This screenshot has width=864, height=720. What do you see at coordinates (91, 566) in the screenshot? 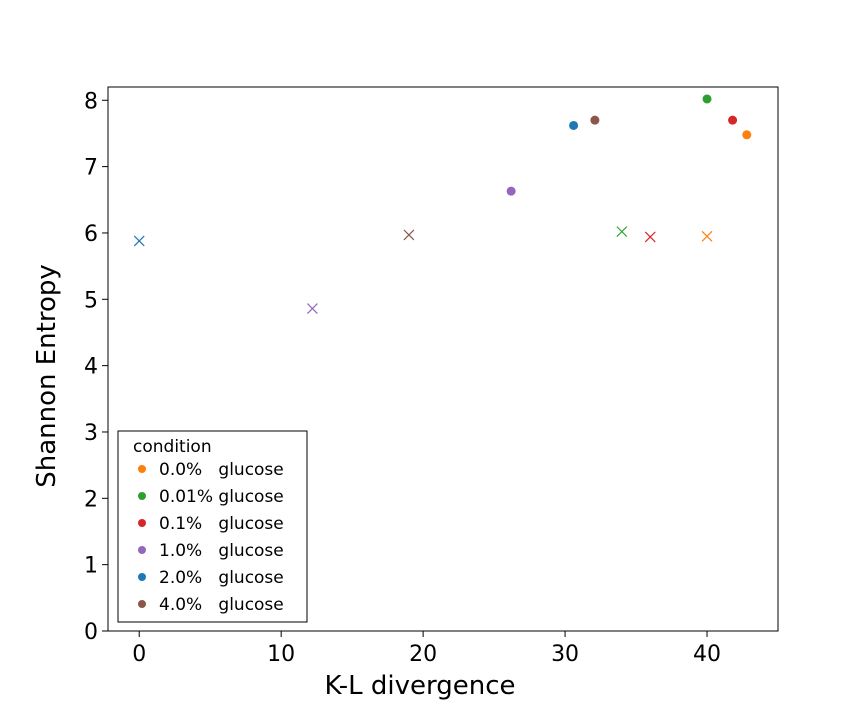
I see `y-tick-label: 1` at bounding box center [91, 566].